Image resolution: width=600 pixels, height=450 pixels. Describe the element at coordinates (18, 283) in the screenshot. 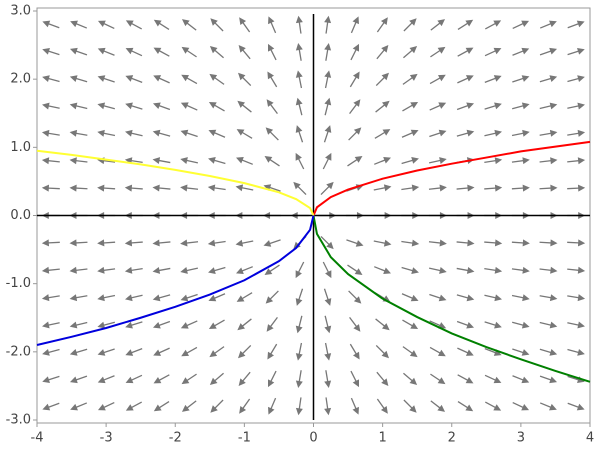

I see `y-tick-label: -1.0` at that location.